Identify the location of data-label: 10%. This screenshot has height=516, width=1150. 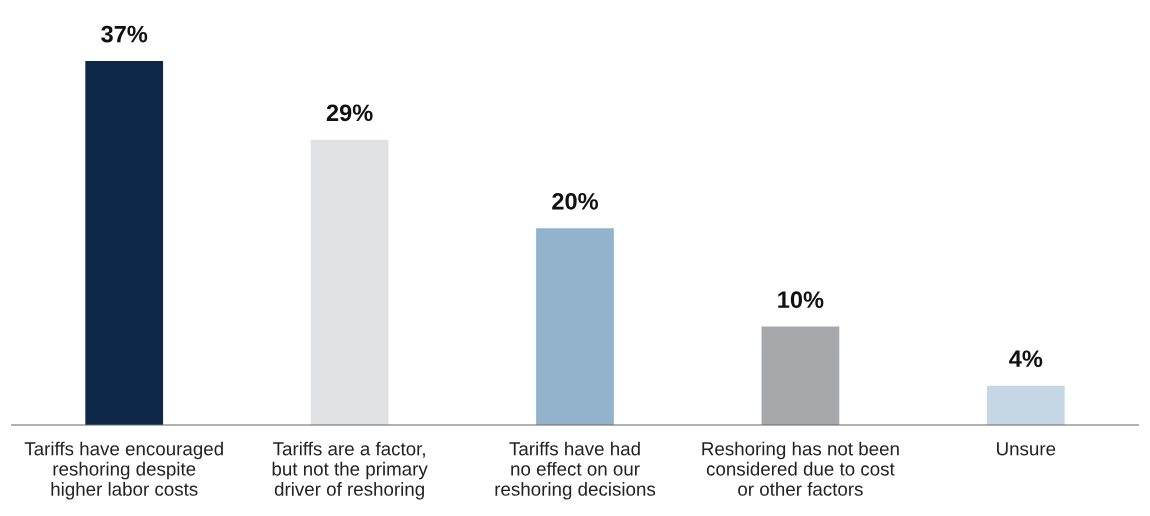
(801, 300).